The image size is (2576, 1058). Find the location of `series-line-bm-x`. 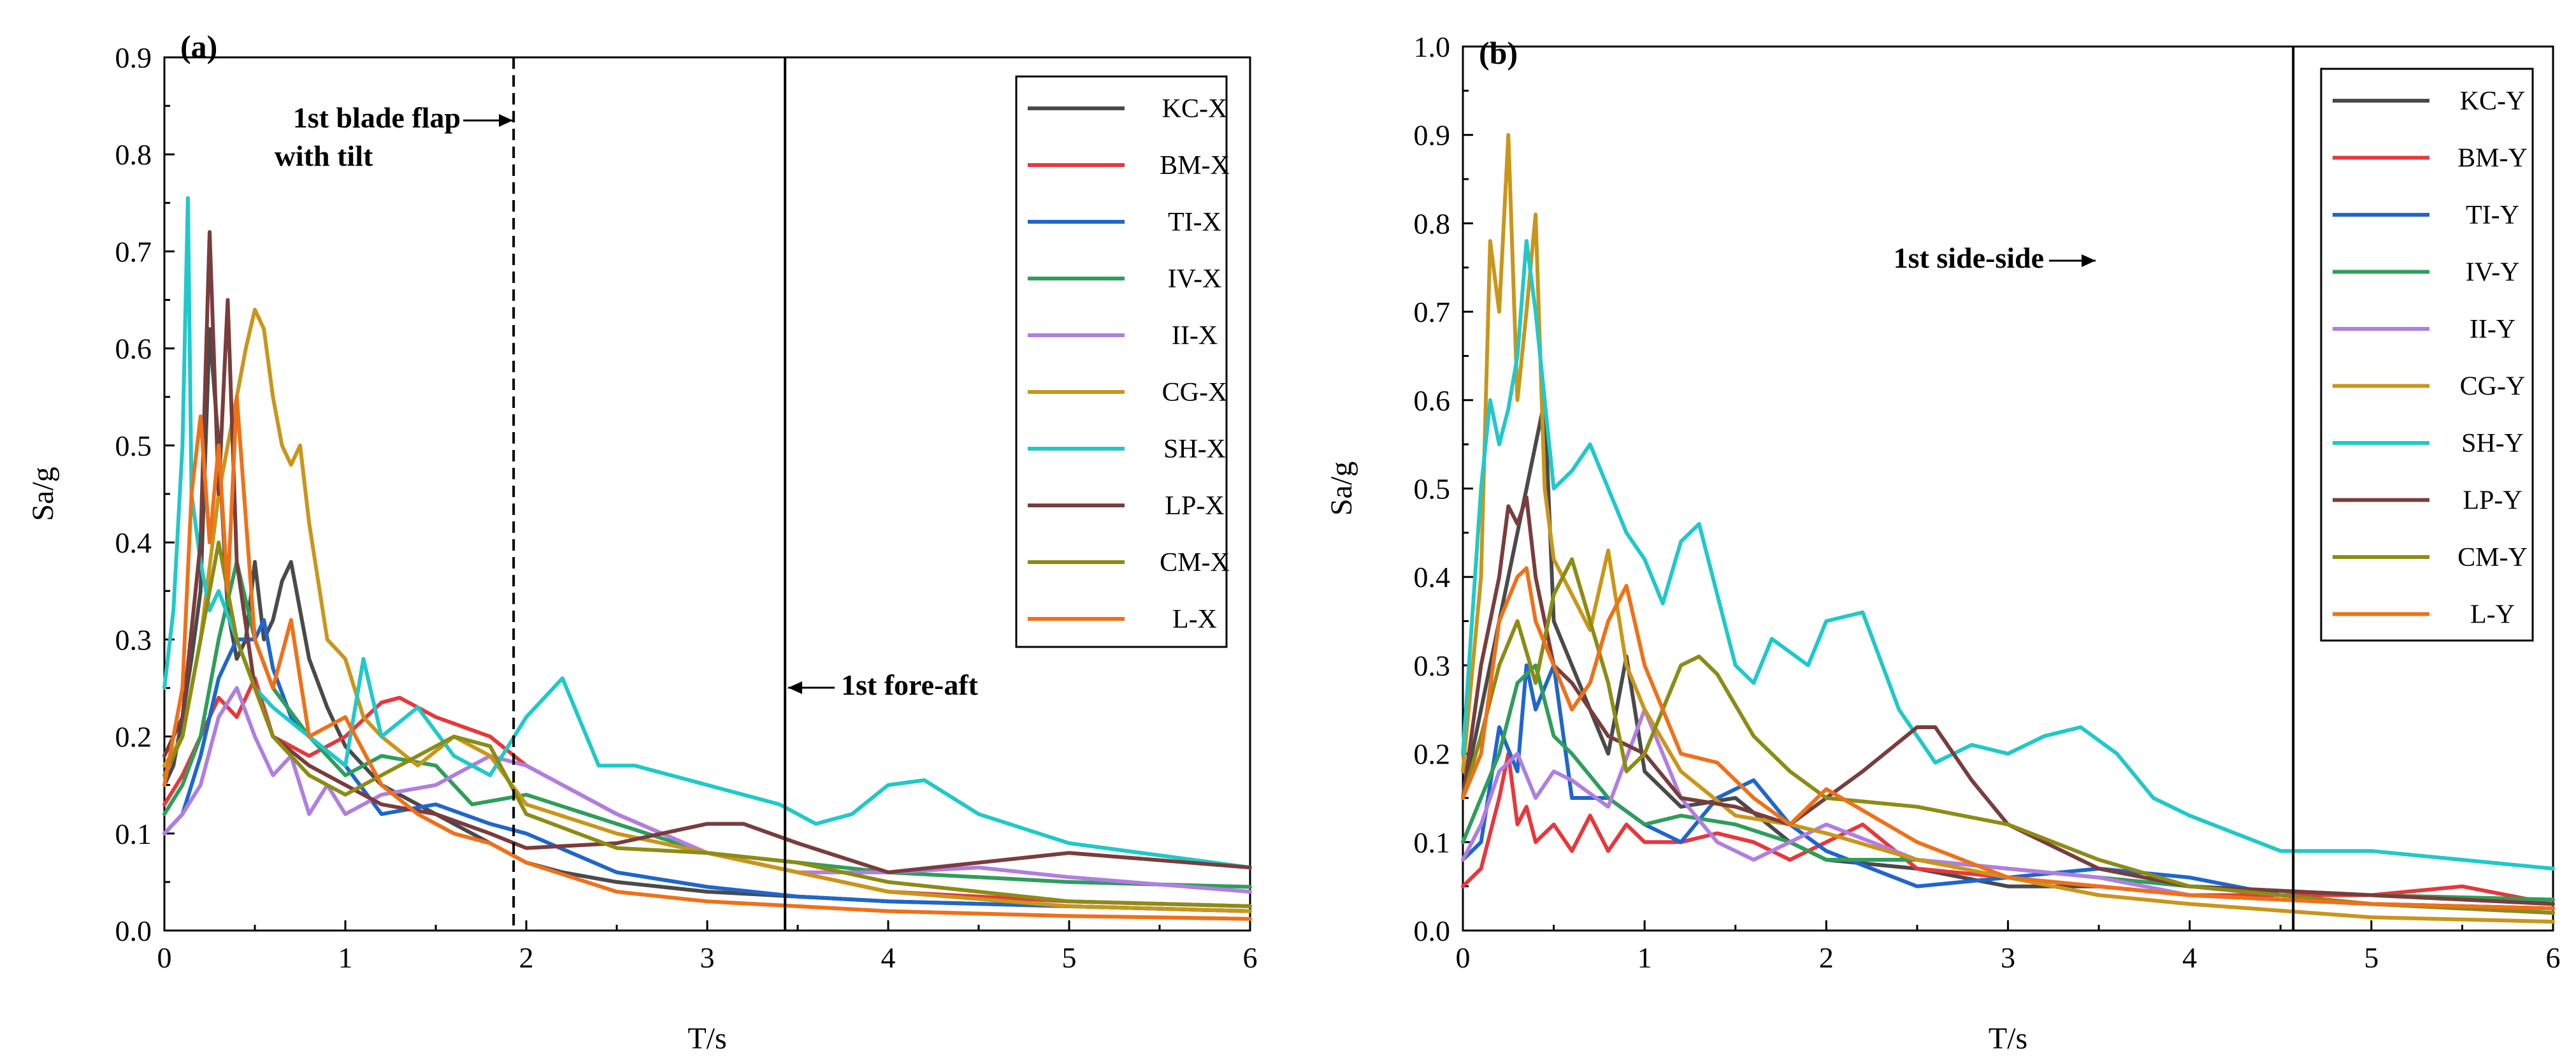

series-line-bm-x is located at coordinates (707, 792).